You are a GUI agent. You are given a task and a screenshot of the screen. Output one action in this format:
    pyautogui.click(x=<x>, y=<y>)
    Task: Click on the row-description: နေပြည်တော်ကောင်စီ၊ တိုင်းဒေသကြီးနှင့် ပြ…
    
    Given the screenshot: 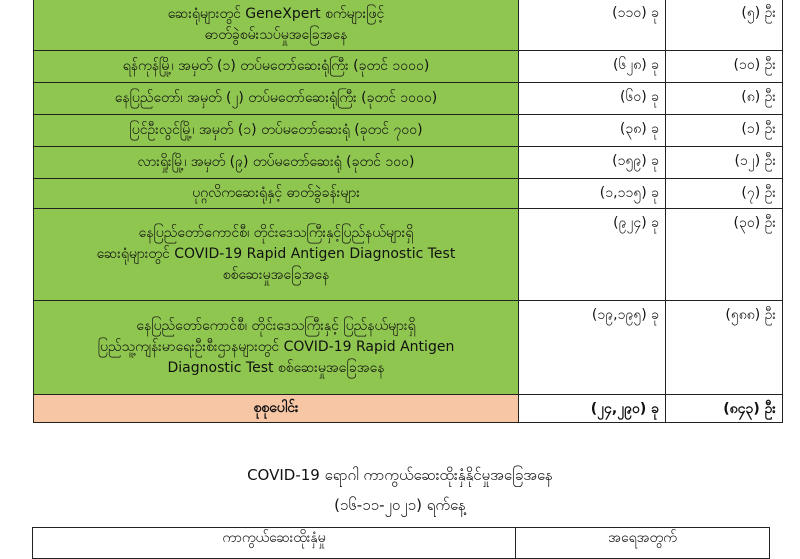 What is the action you would take?
    pyautogui.click(x=276, y=347)
    